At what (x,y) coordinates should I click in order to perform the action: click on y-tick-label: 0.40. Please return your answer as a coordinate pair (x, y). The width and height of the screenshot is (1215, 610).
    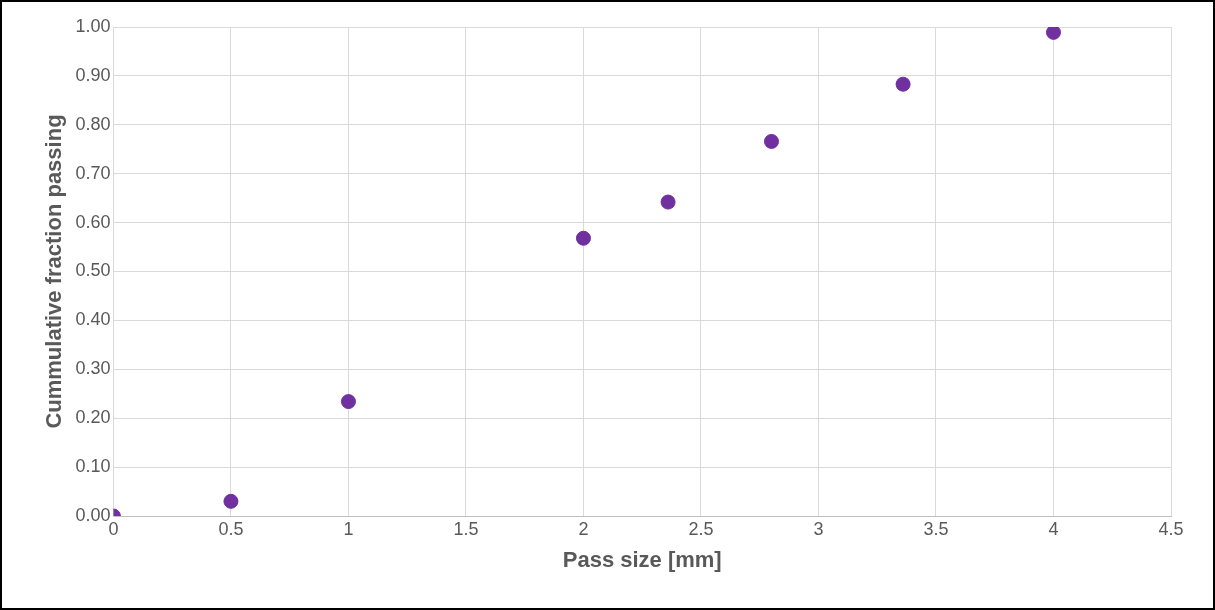
    Looking at the image, I should click on (93, 319).